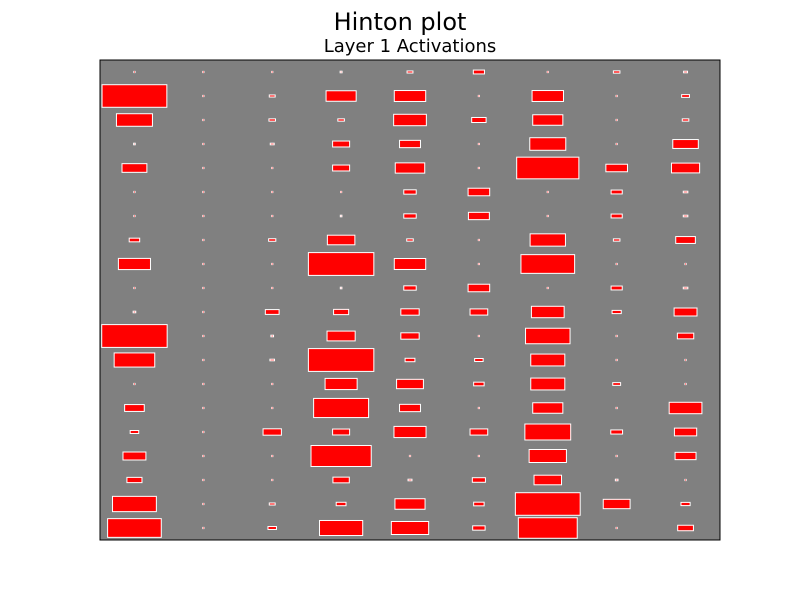 The image size is (800, 600). Describe the element at coordinates (400, 22) in the screenshot. I see `chart-title: Hinton plot` at that location.